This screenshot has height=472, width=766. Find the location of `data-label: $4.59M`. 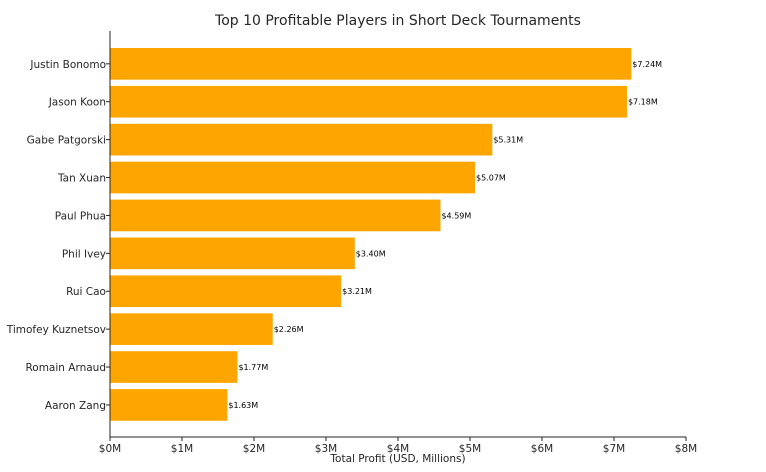

data-label: $4.59M is located at coordinates (456, 215).